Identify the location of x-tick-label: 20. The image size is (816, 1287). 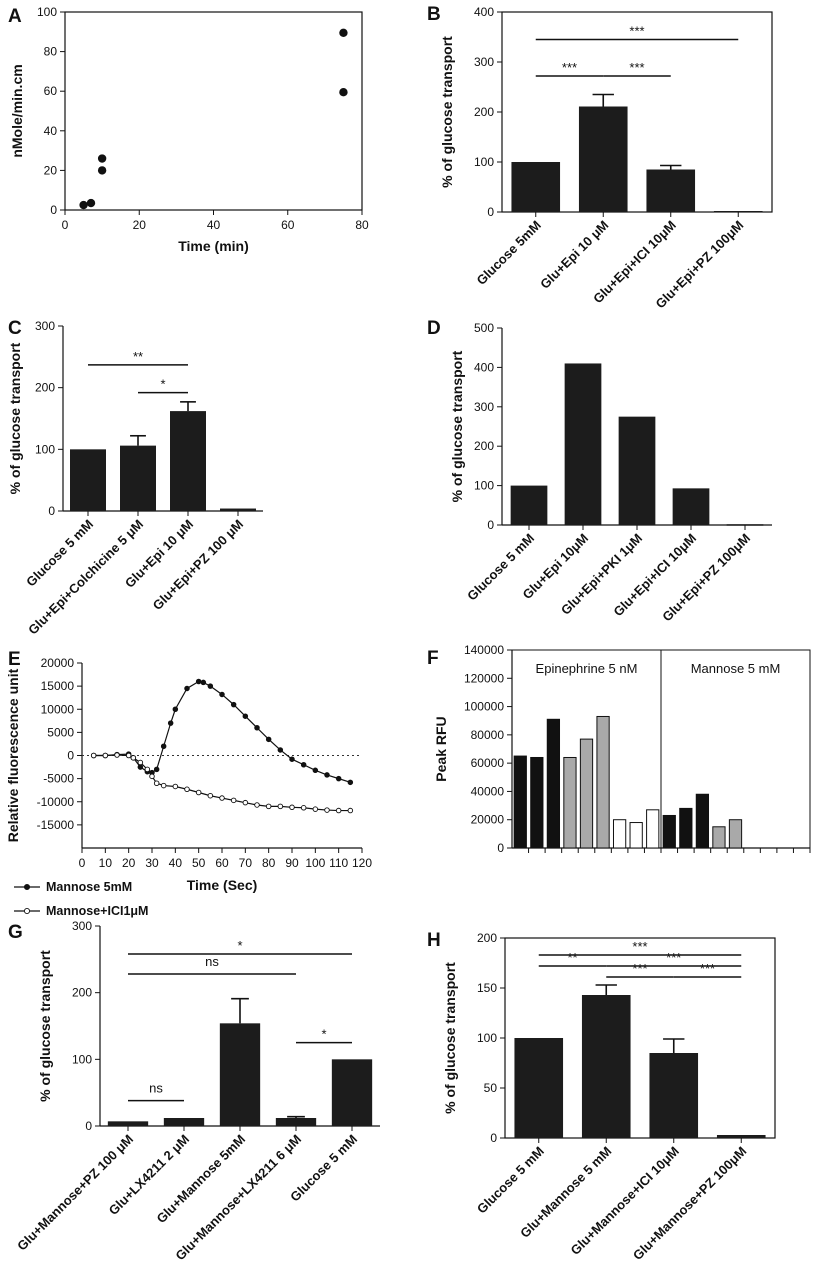
(140, 225).